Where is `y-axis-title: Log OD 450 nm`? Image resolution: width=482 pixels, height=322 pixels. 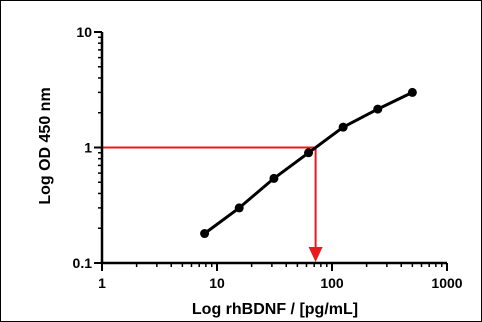 y-axis-title: Log OD 450 nm is located at coordinates (45, 145).